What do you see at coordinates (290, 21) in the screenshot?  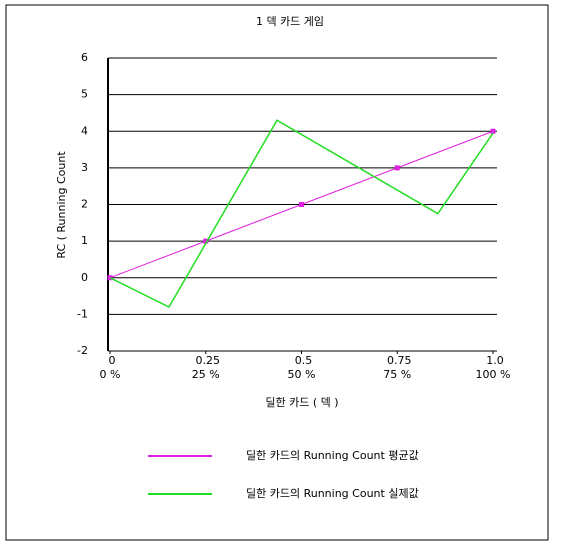 I see `chart-title: 1 덱 카드 게임` at bounding box center [290, 21].